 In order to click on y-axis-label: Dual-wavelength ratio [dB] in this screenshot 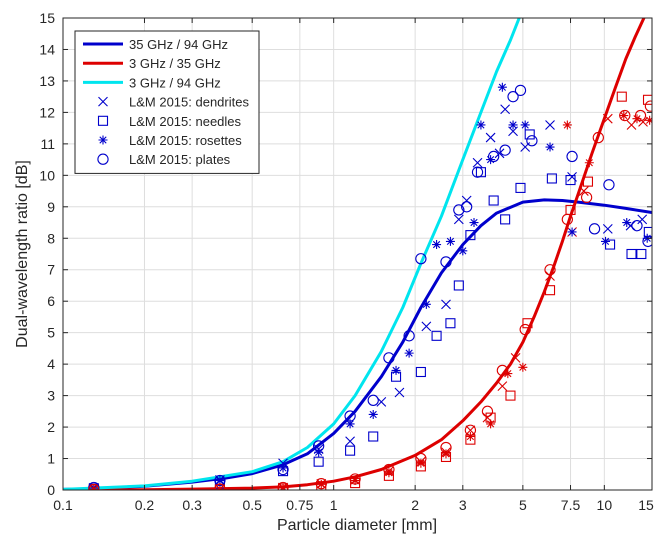, I will do `click(22, 254)`.